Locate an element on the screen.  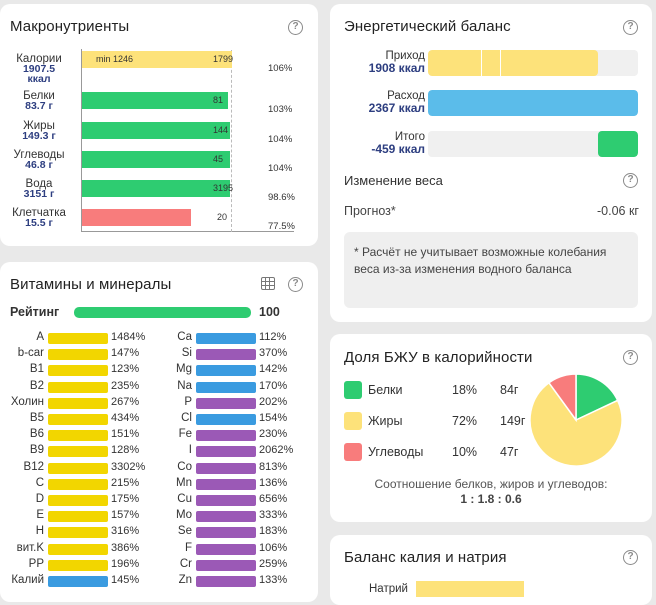
energy-row-label: Итого is located at coordinates (409, 137).